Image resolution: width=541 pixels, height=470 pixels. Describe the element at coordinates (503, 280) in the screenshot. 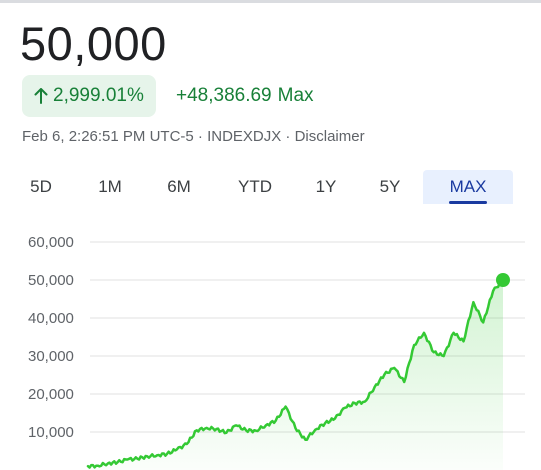

I see `current-value-dot` at that location.